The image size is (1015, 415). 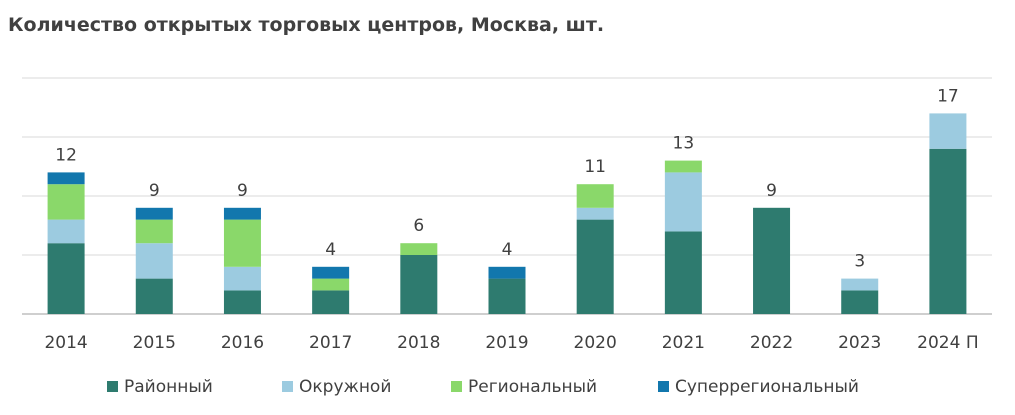 What do you see at coordinates (345, 387) in the screenshot?
I see `legend-label: Окружной` at bounding box center [345, 387].